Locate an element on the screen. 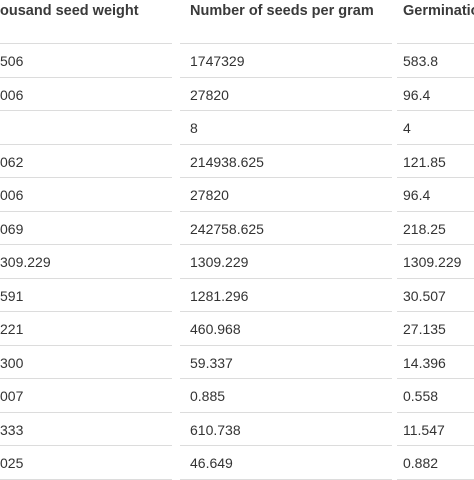 The height and width of the screenshot is (480, 474). table-cell: 14.396 is located at coordinates (424, 362).